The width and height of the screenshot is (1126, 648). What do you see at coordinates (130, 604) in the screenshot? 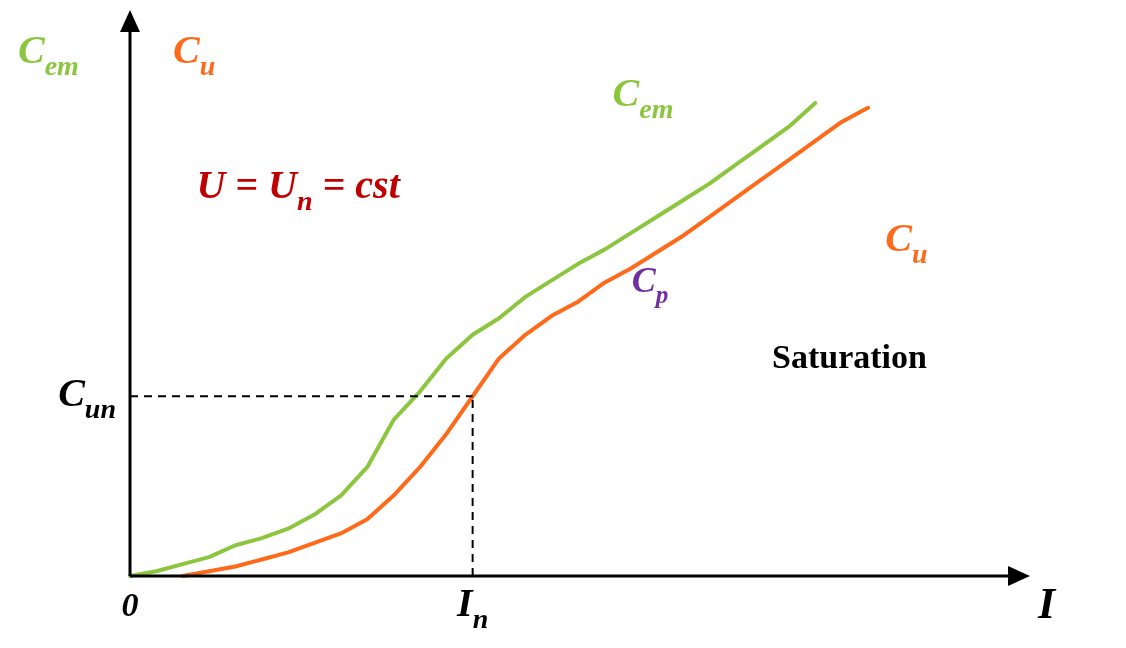
I see `x-tick-label: 0` at bounding box center [130, 604].